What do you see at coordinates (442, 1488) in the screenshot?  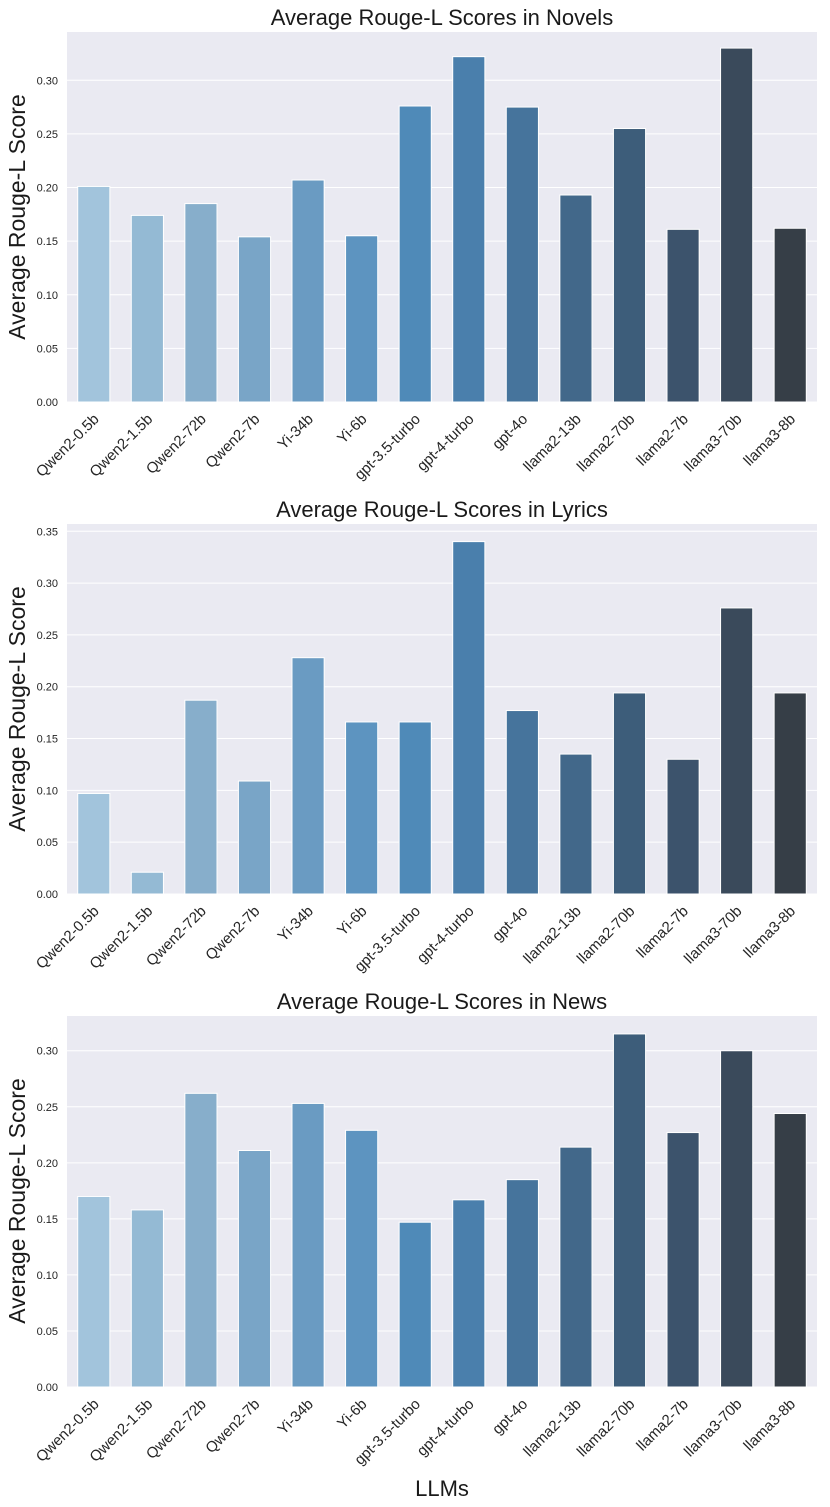 I see `x-axis-label: LLMs` at bounding box center [442, 1488].